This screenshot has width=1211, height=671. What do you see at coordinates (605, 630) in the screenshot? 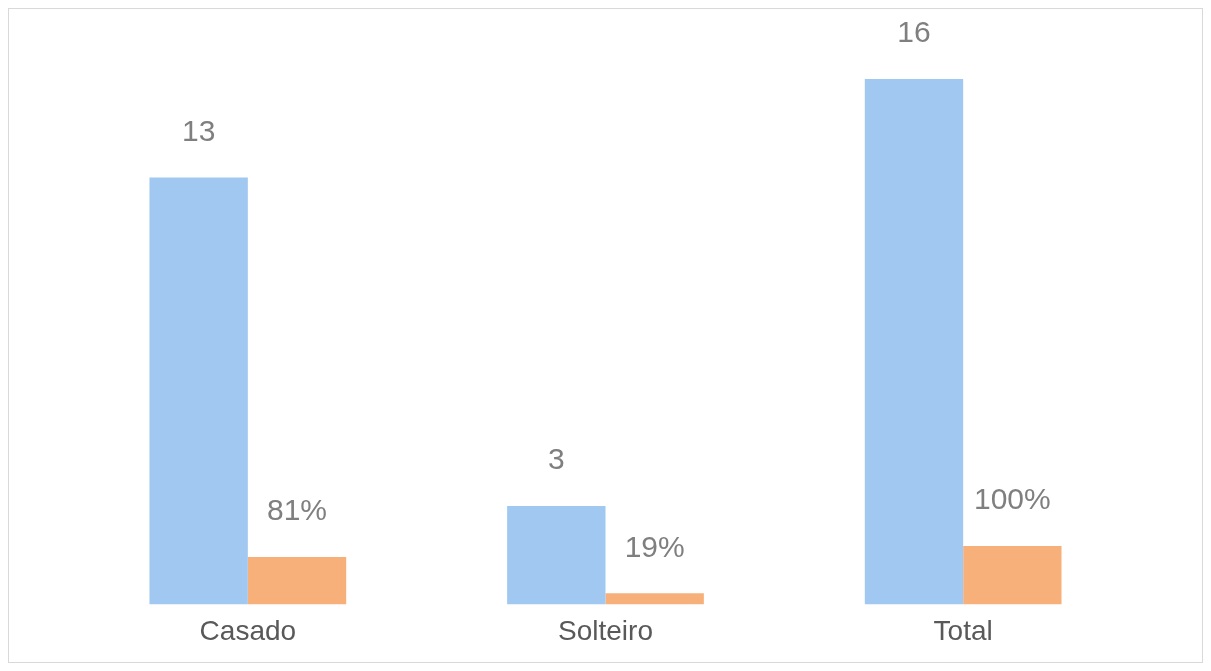
I see `x-tick-label: Solteiro` at bounding box center [605, 630].